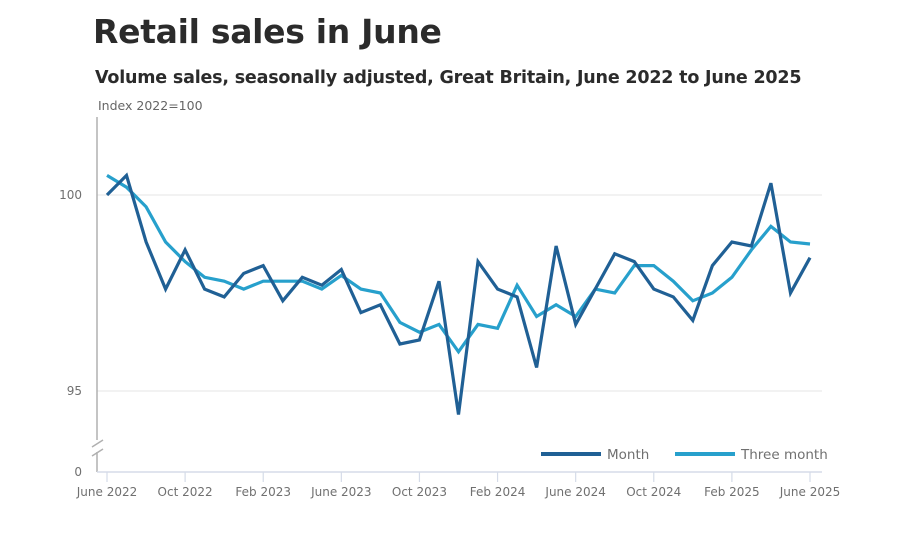 This screenshot has width=900, height=537. What do you see at coordinates (185, 492) in the screenshot?
I see `x-tick-label: Oct 2022` at bounding box center [185, 492].